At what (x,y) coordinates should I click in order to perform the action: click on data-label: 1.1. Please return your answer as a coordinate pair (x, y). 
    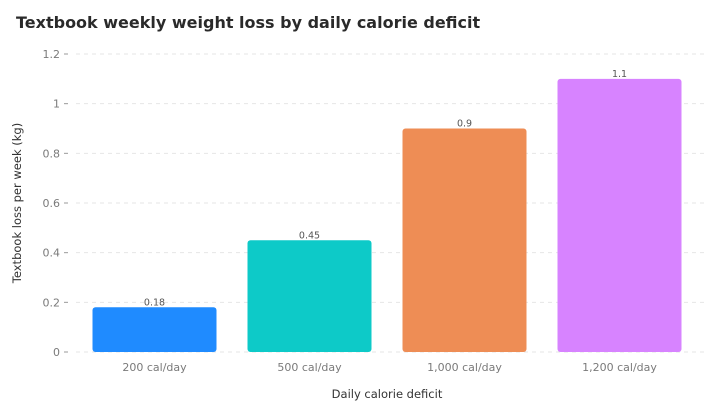
    Looking at the image, I should click on (619, 74).